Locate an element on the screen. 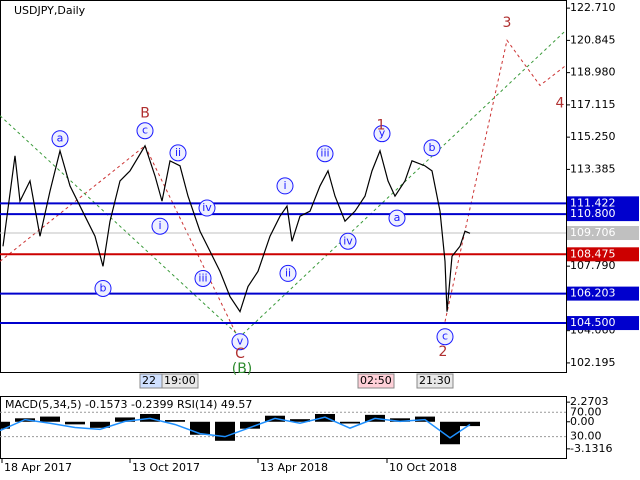  wave-label: 1 is located at coordinates (381, 126).